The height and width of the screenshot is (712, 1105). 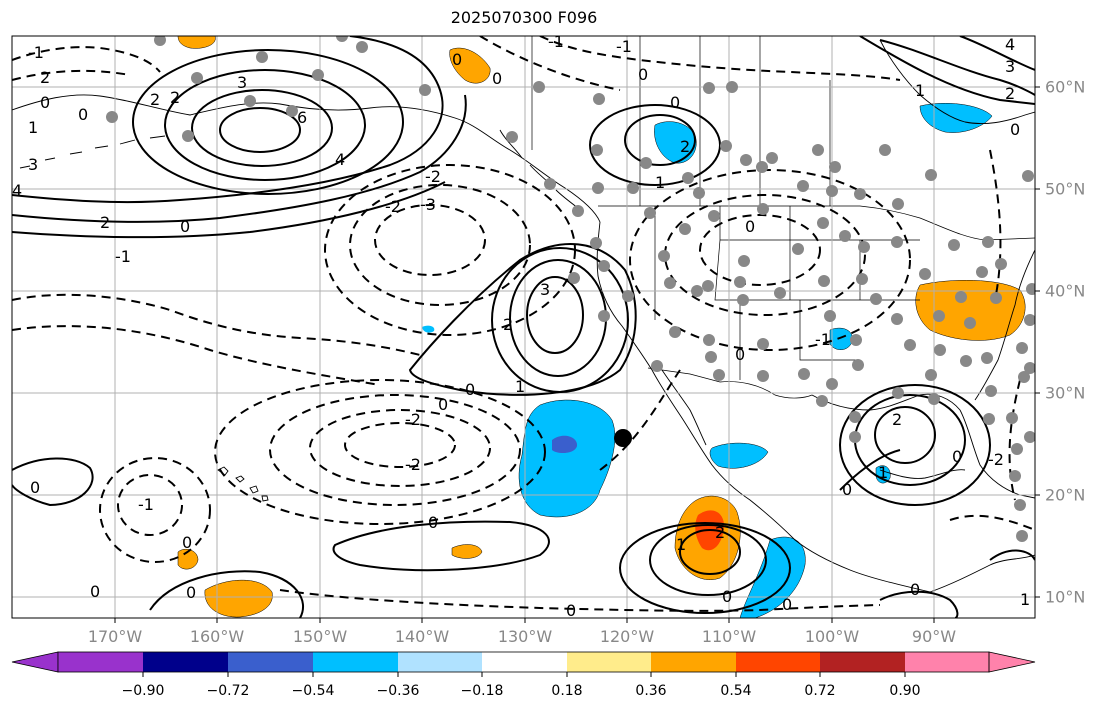 What do you see at coordinates (35, 487) in the screenshot?
I see `clabel-26: 0` at bounding box center [35, 487].